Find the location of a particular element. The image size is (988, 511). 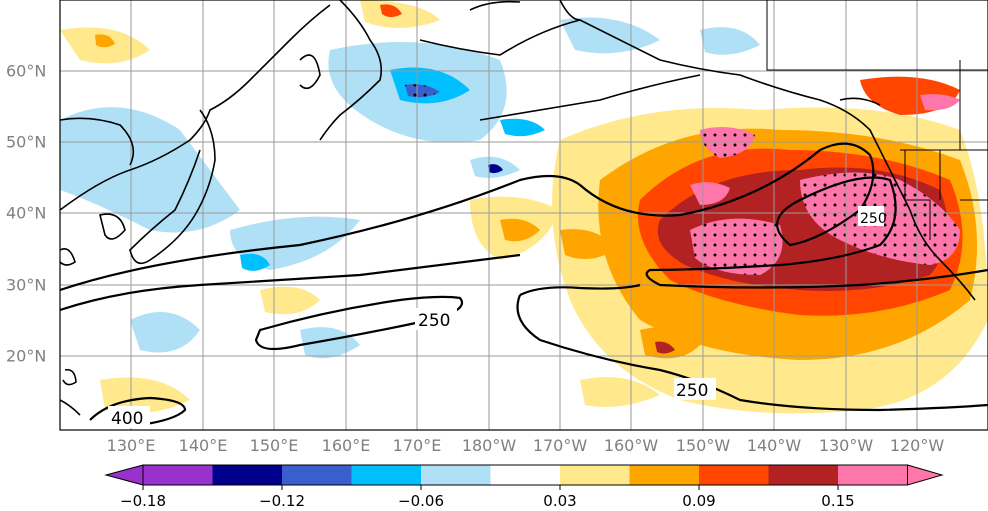

contour-label: 400 is located at coordinates (127, 419).